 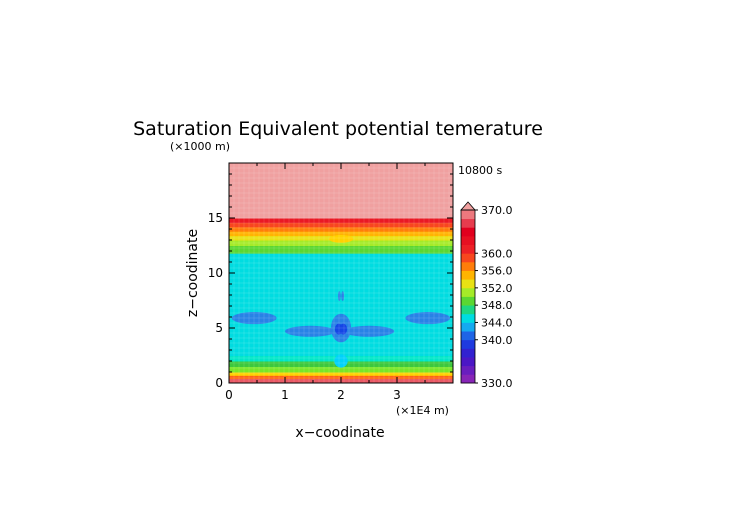 I want to click on colorbar-overflow-triangle, so click(x=468, y=206).